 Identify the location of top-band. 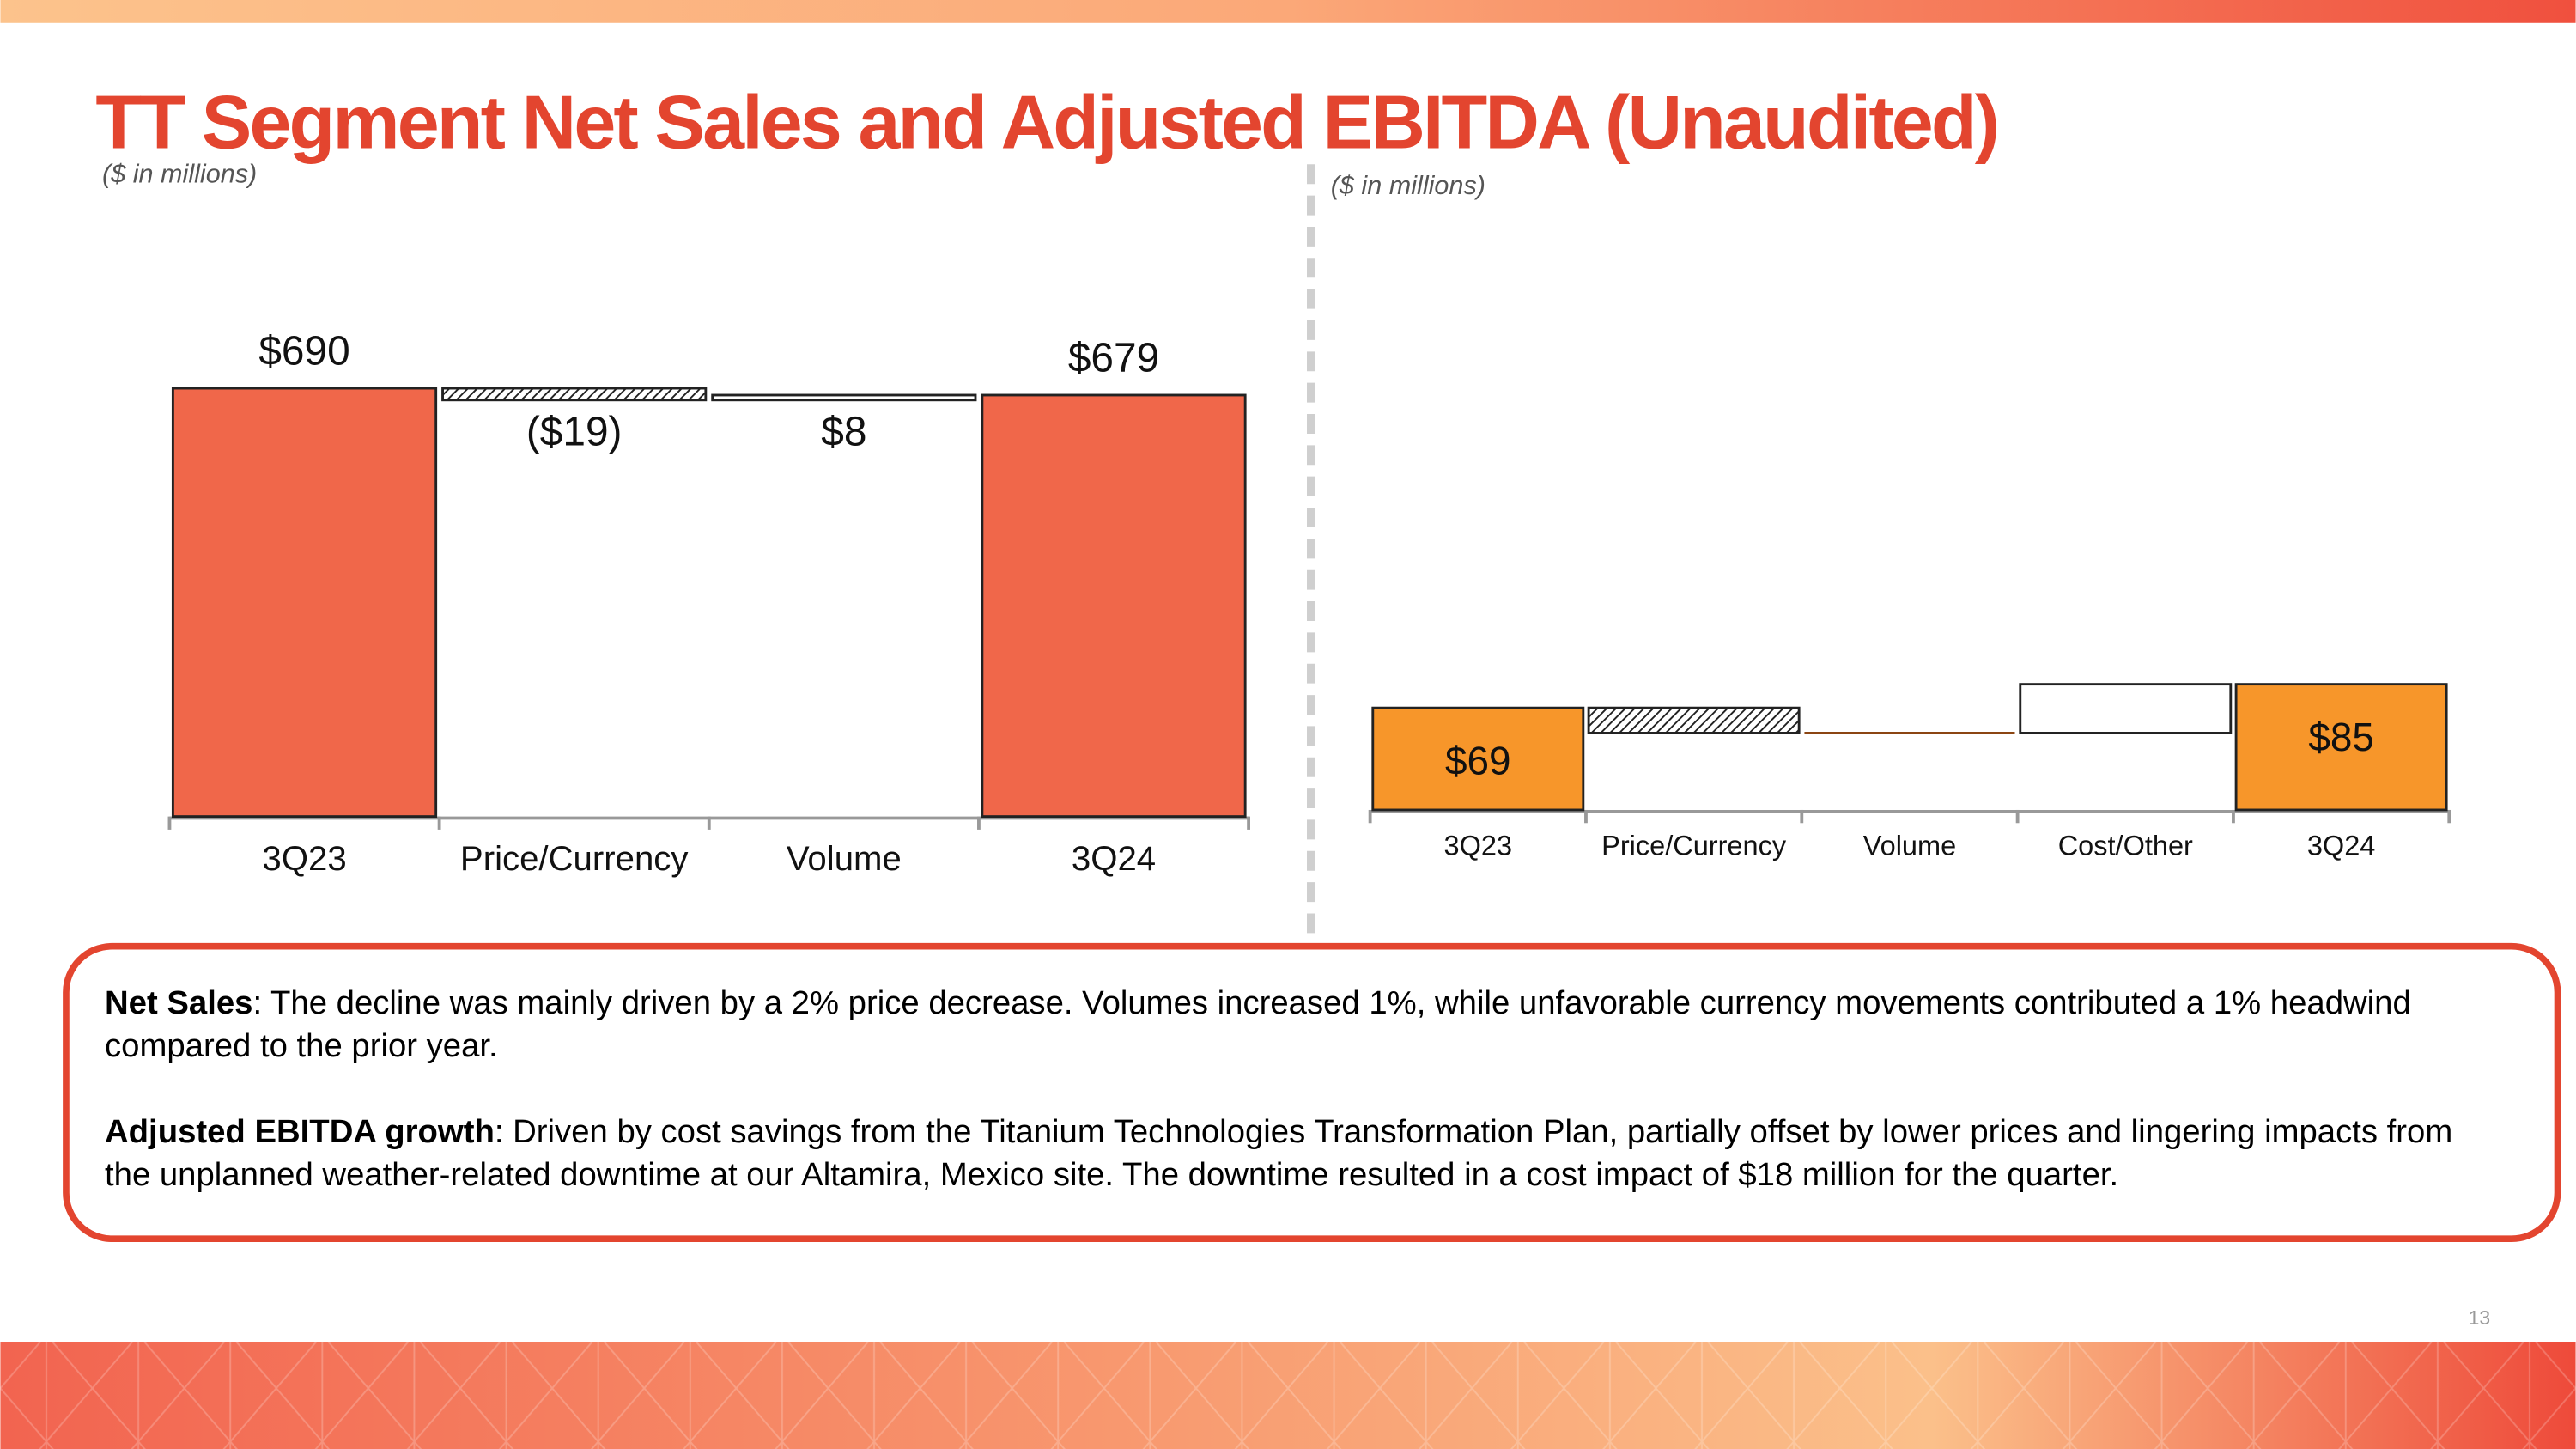
(1288, 11).